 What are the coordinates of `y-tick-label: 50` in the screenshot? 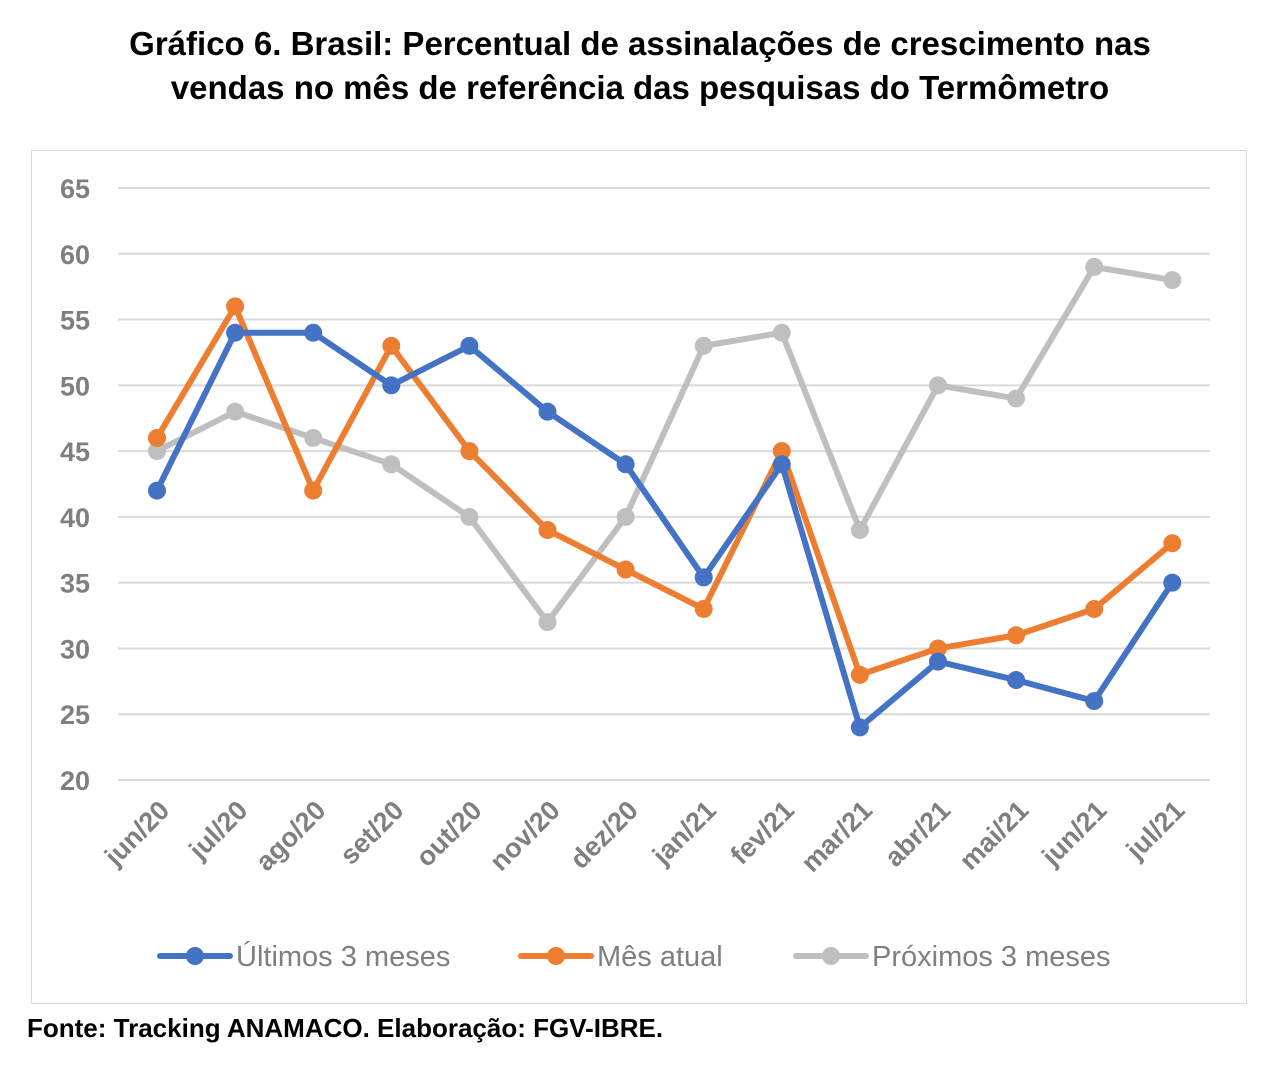 It's located at (75, 386).